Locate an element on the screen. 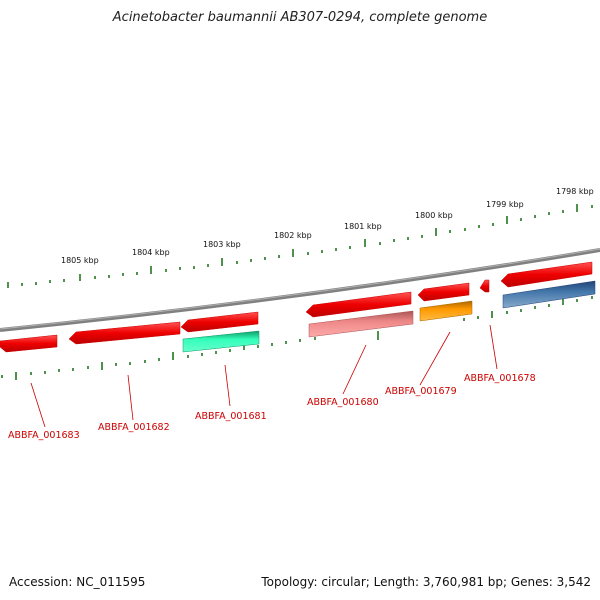  scale-label-1804: 1804 kbp is located at coordinates (151, 252).